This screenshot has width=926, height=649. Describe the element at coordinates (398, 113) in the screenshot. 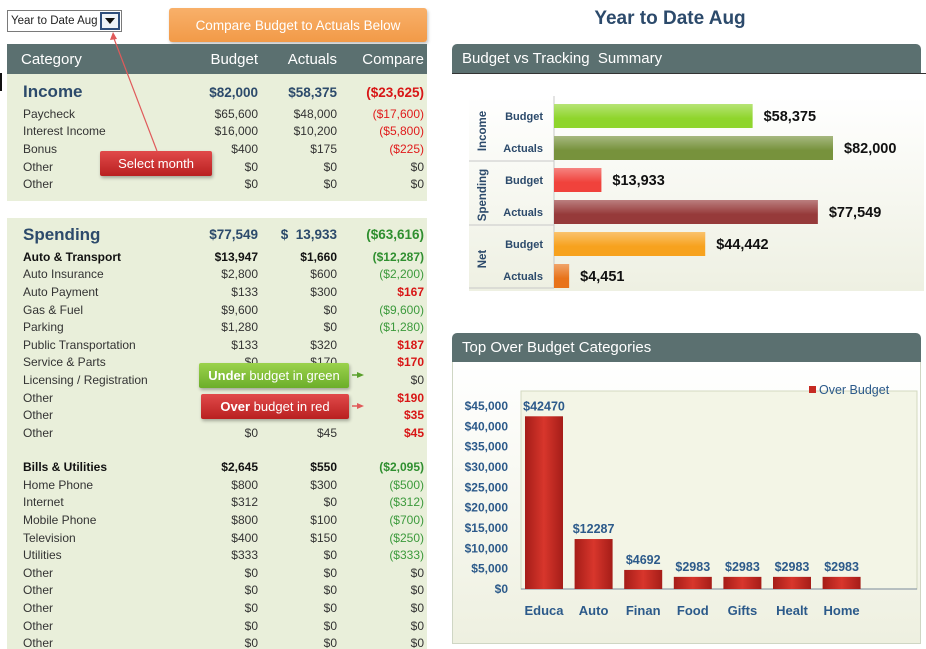

I see `row-compare: ($17,600)` at that location.